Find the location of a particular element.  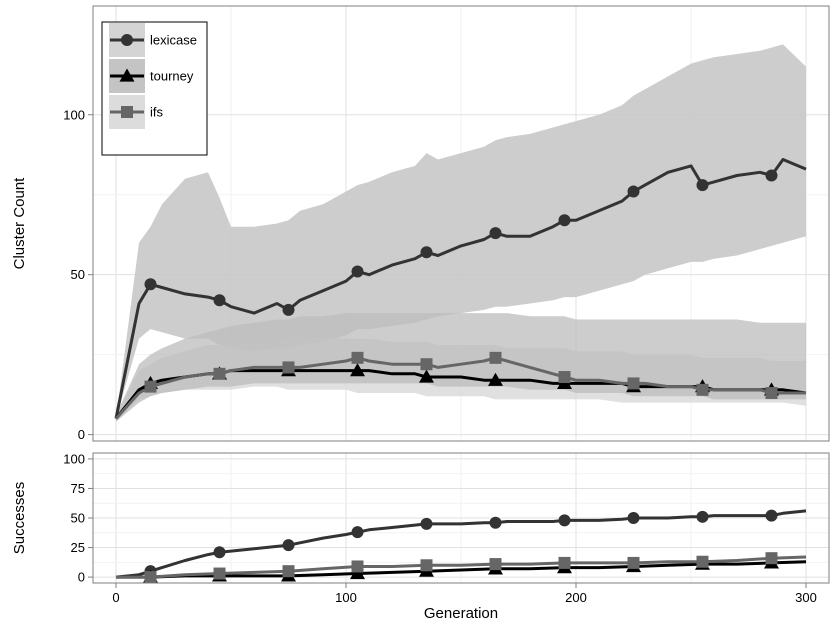

band-ifs is located at coordinates (461, 367).